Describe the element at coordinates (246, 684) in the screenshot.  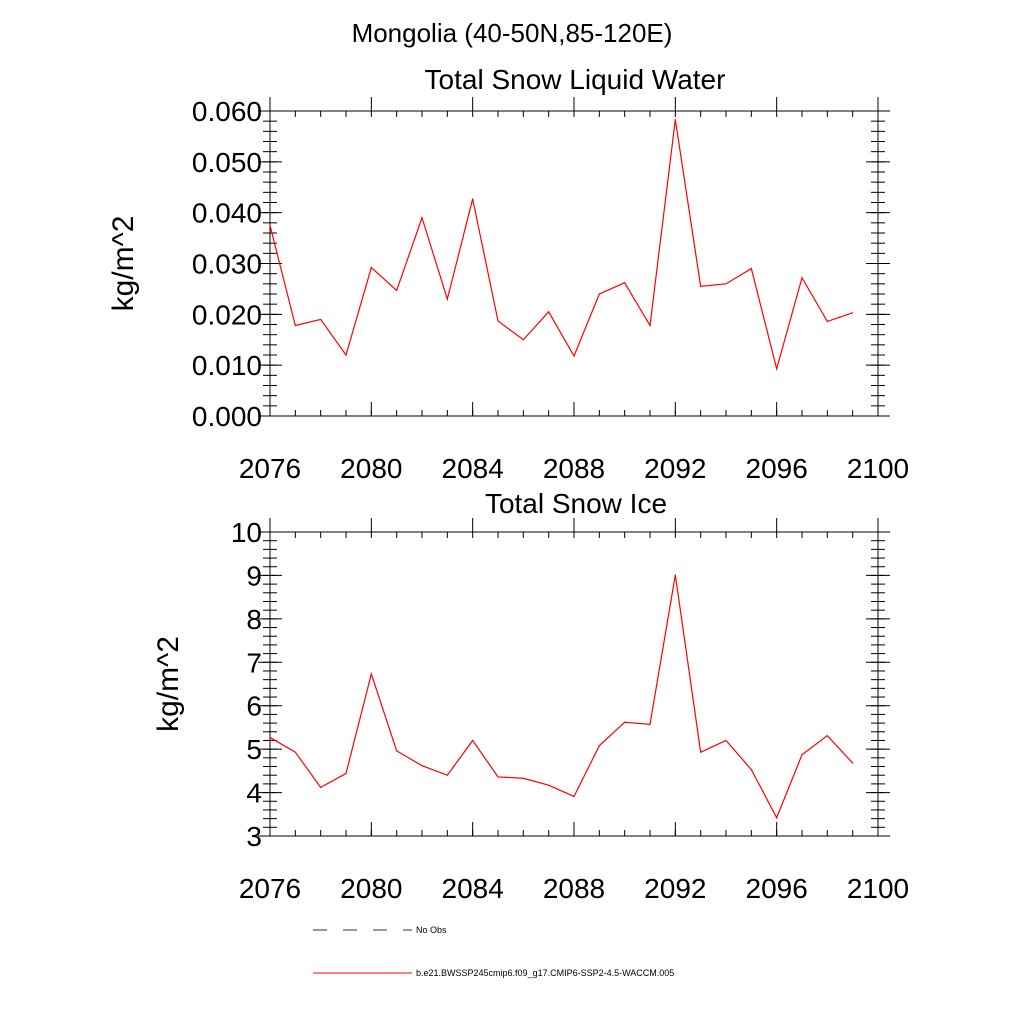
I see `panel-2-ytick-labels: 3 4 5 6 7 8 9 10` at that location.